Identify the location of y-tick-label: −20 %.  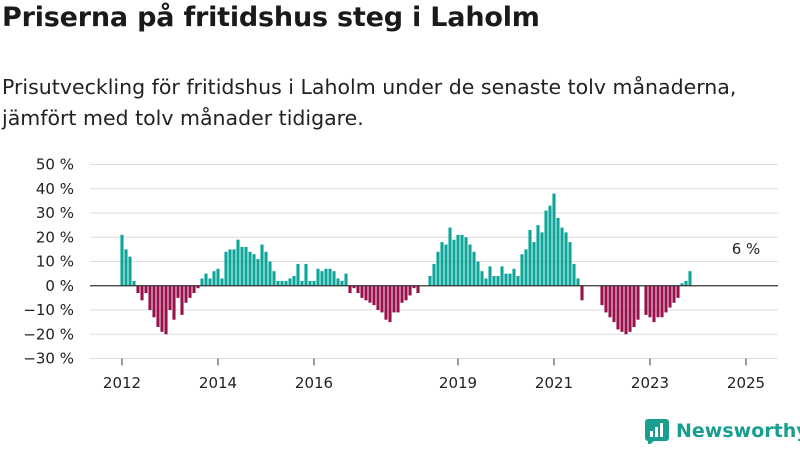
(48, 334).